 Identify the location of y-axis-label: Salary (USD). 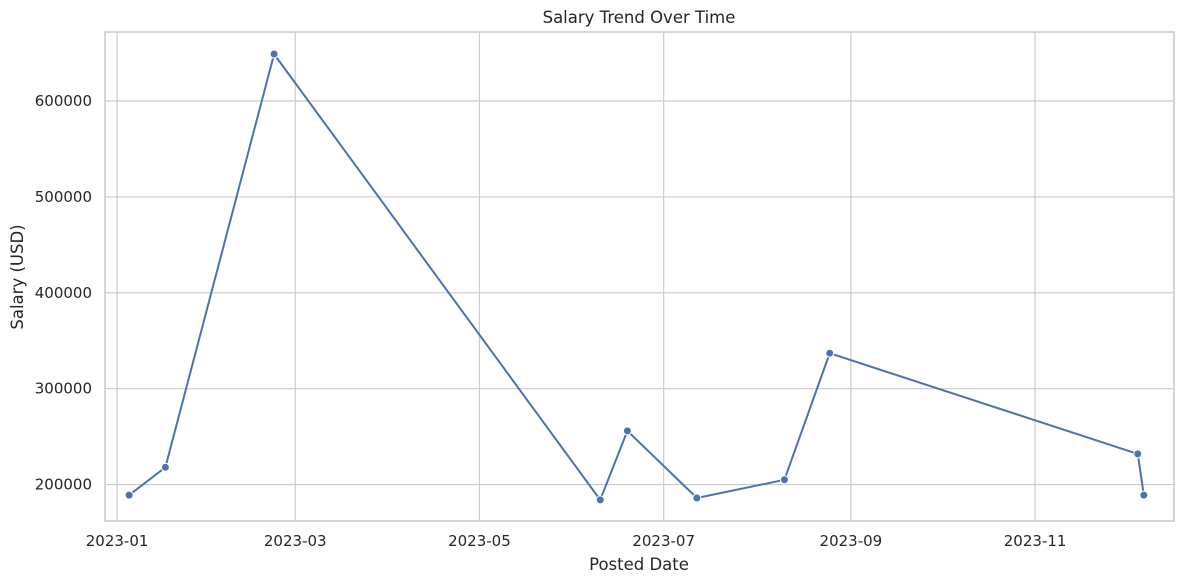
(17, 276).